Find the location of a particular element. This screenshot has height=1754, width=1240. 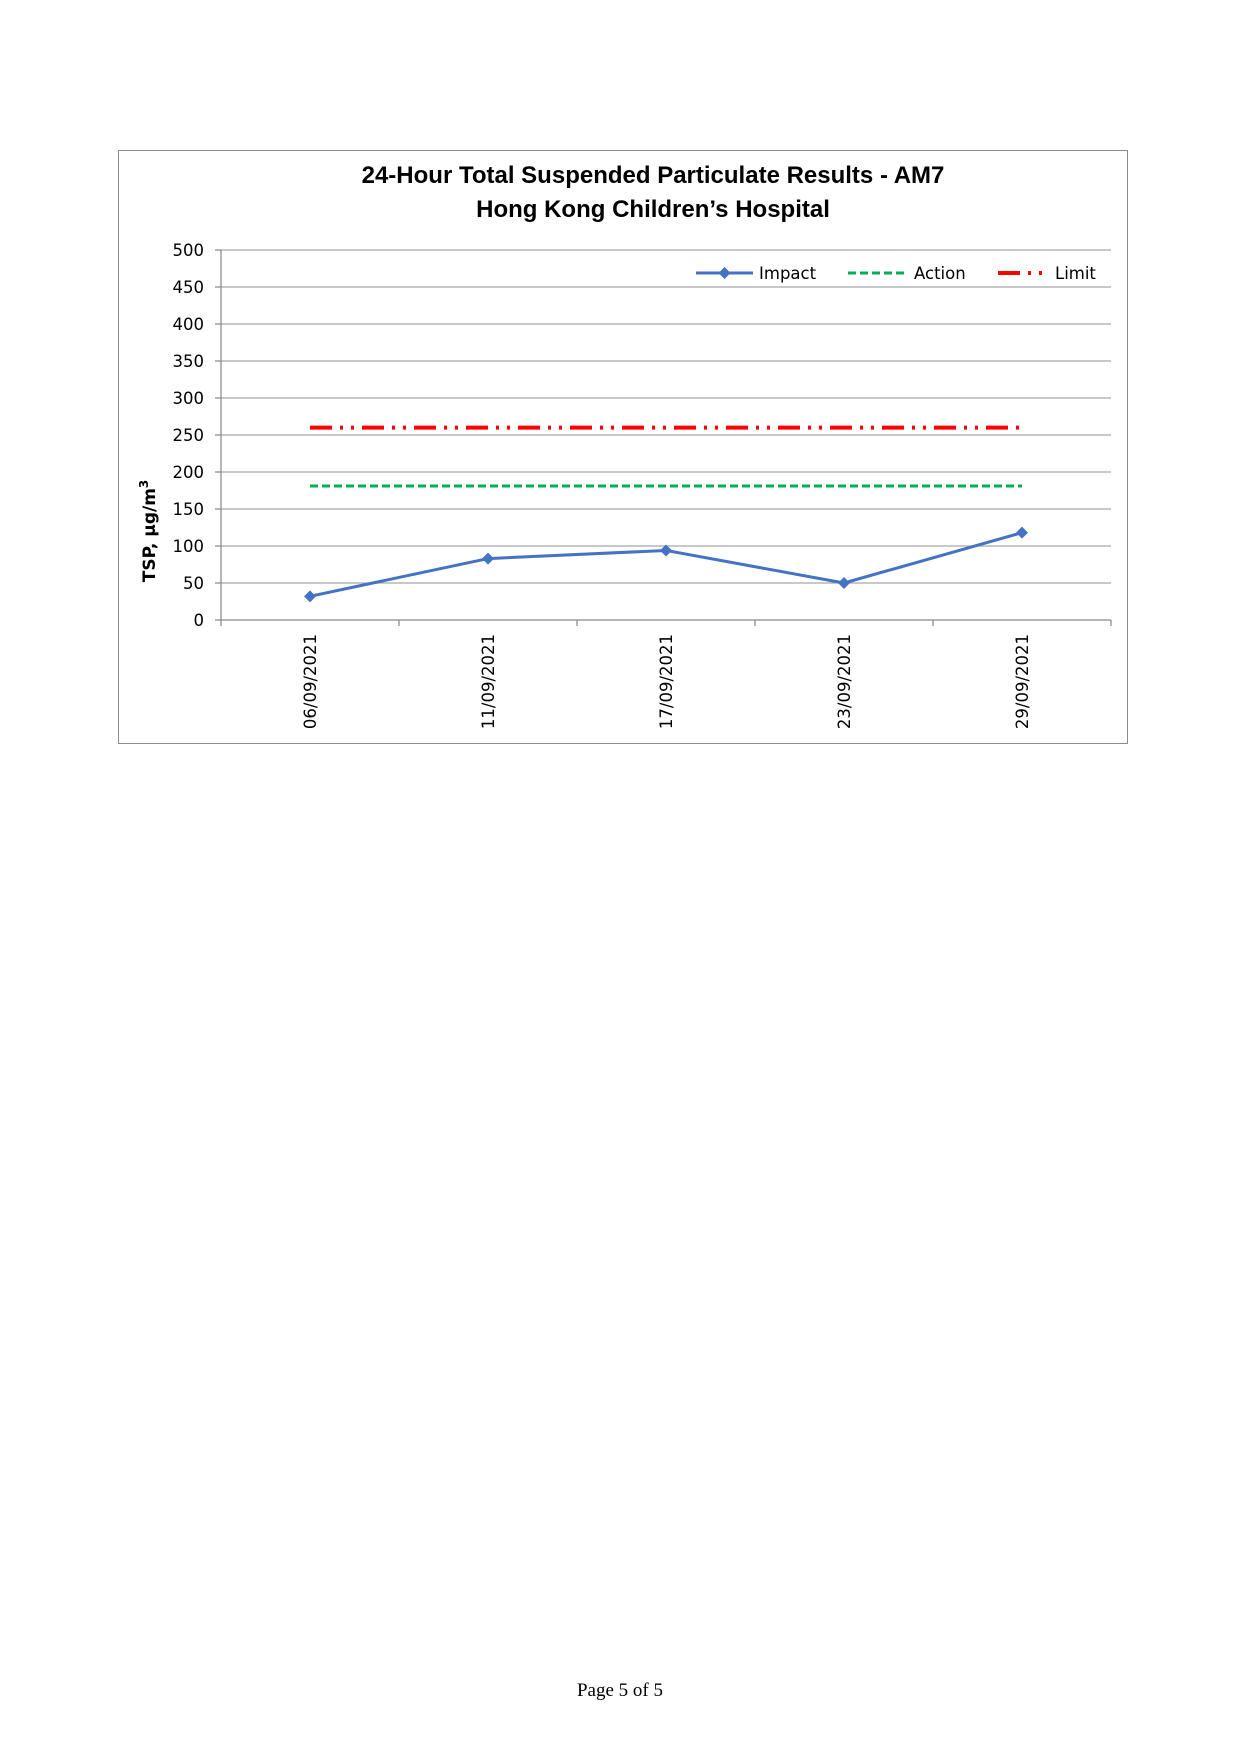

y-axis-label: TSP, µg/m3 is located at coordinates (148, 531).